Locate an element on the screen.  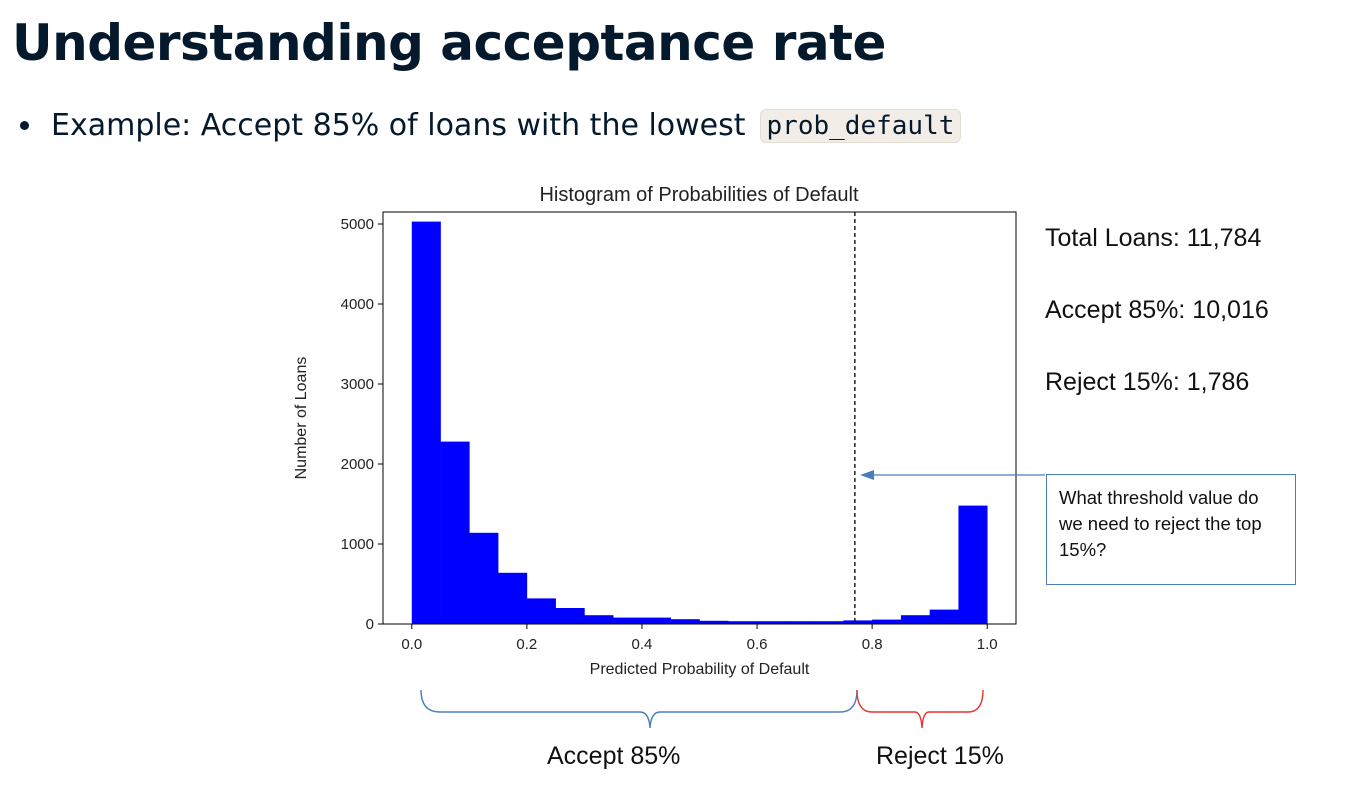
y-tick-label: 4000 is located at coordinates (357, 304).